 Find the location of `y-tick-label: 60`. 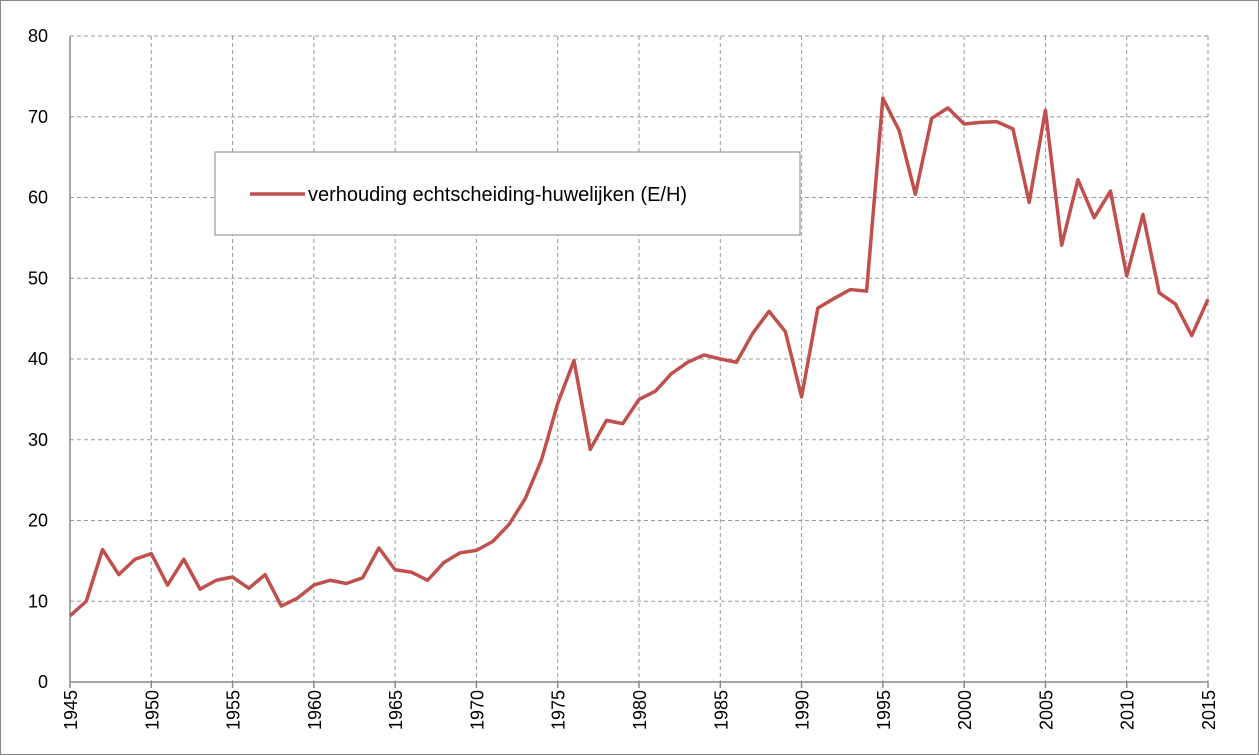

y-tick-label: 60 is located at coordinates (38, 198).